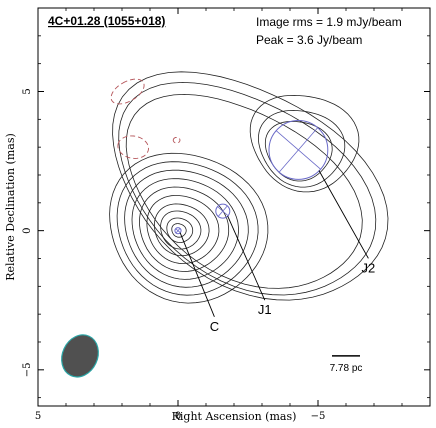  Describe the element at coordinates (27, 91) in the screenshot. I see `y-tick-label: 5` at that location.